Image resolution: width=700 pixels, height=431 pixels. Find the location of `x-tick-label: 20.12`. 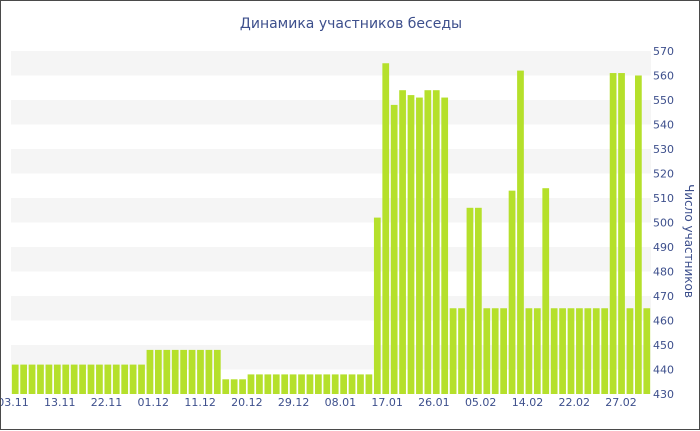

x-tick-label: 20.12 is located at coordinates (247, 402).